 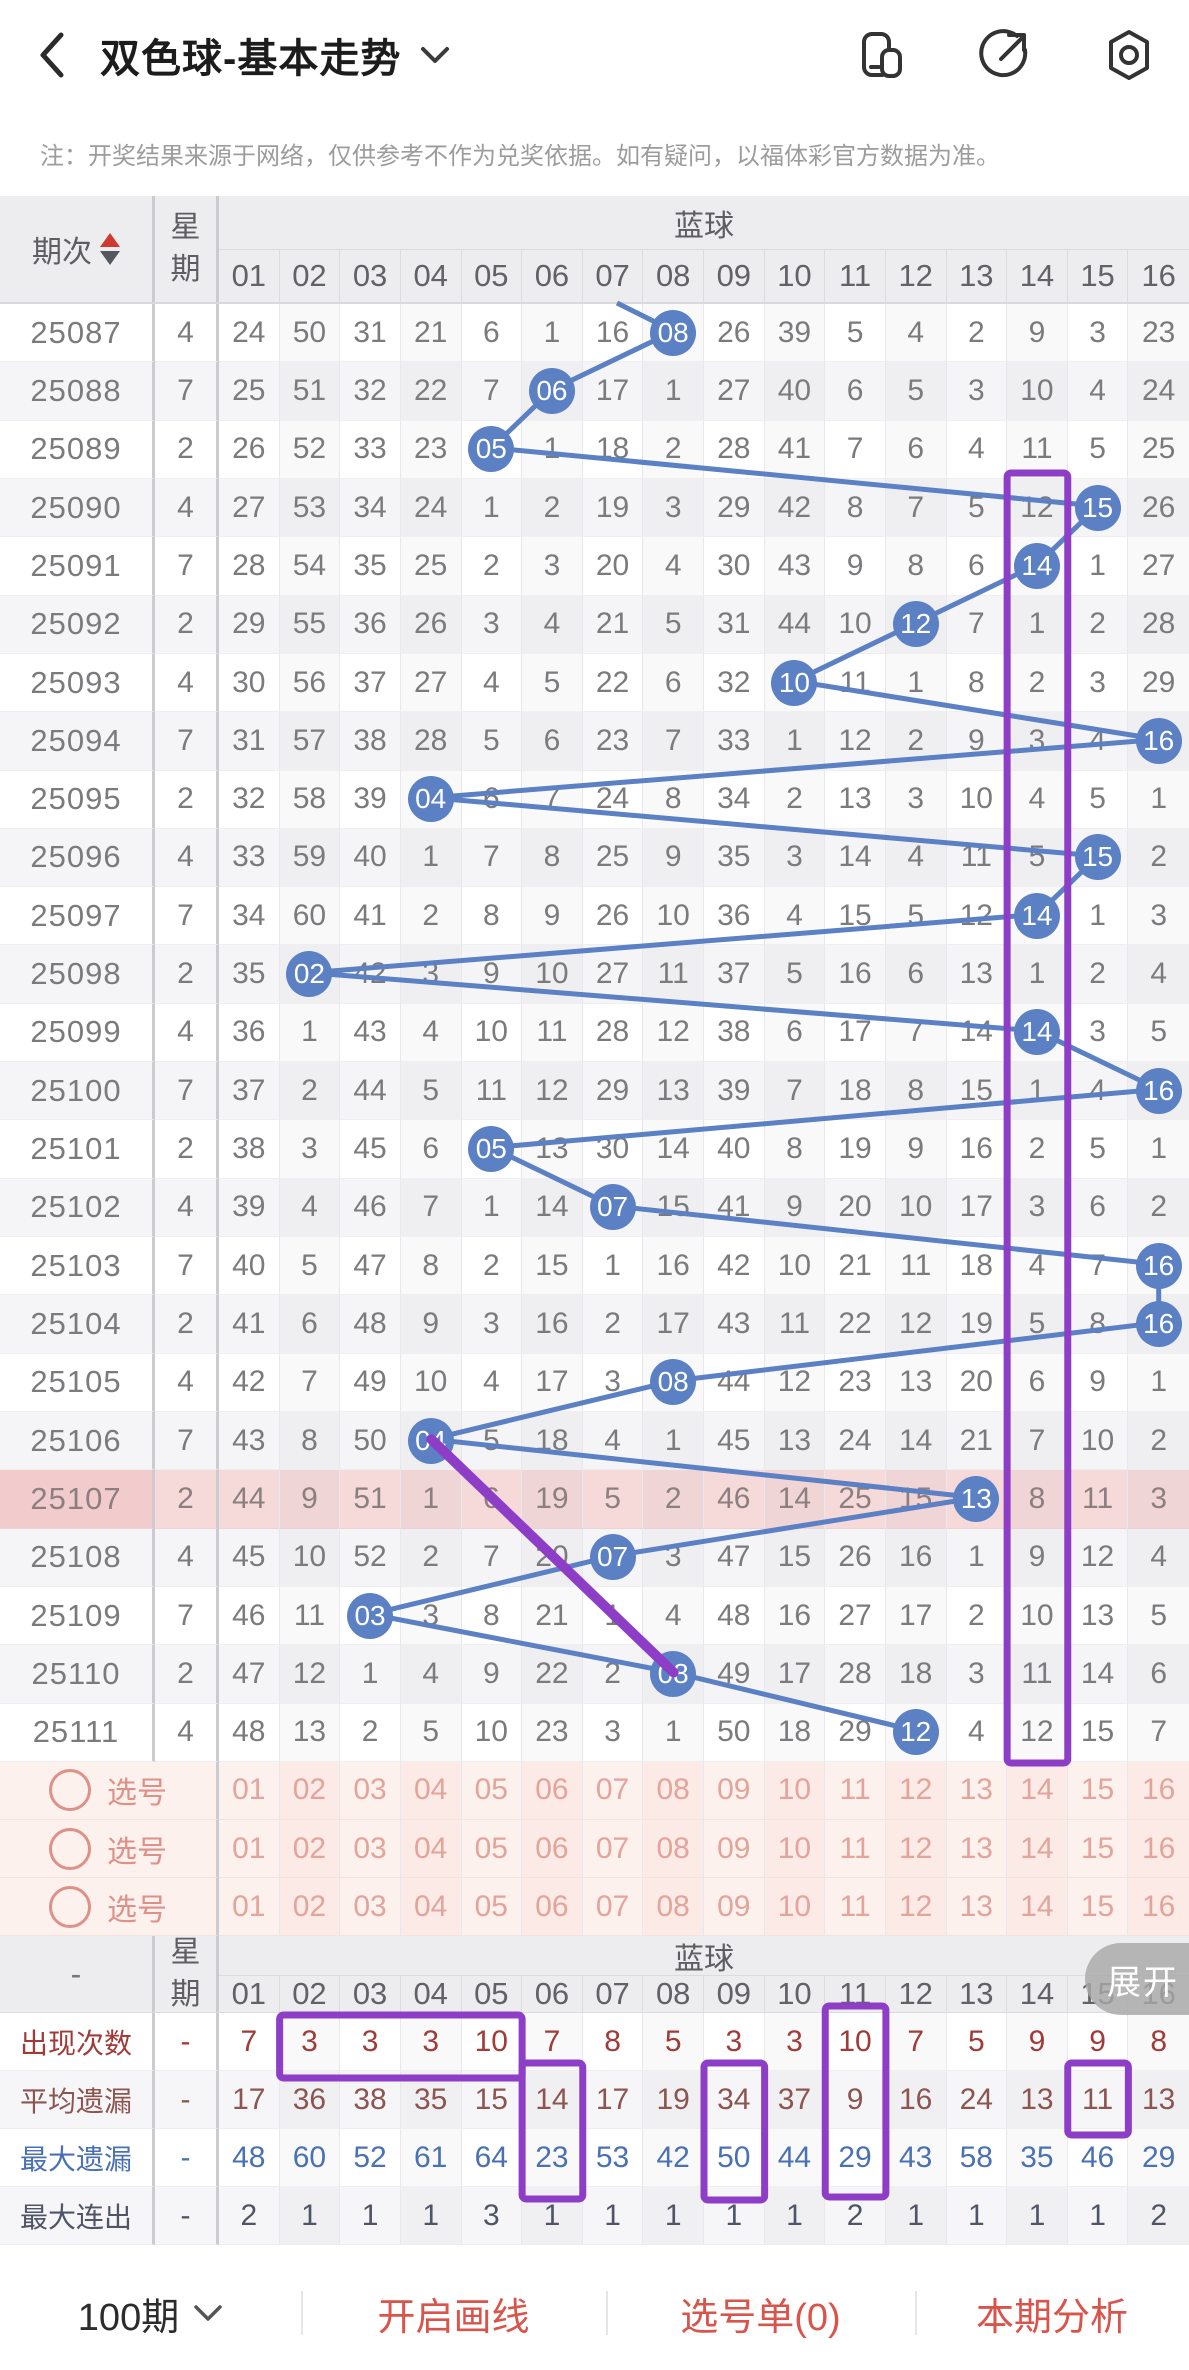 I want to click on week-header: 星期, so click(x=187, y=249).